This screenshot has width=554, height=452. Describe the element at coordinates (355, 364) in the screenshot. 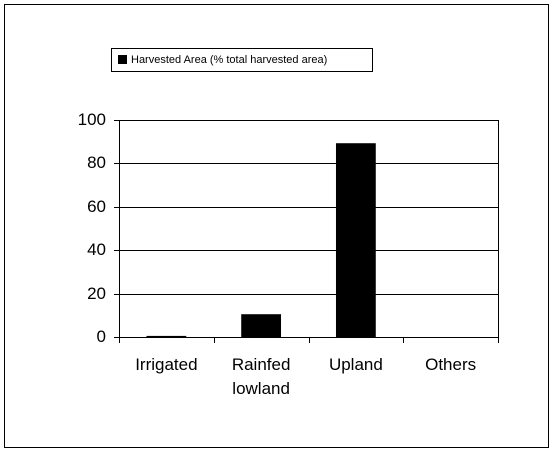

I see `x-tick-label: Upland` at that location.